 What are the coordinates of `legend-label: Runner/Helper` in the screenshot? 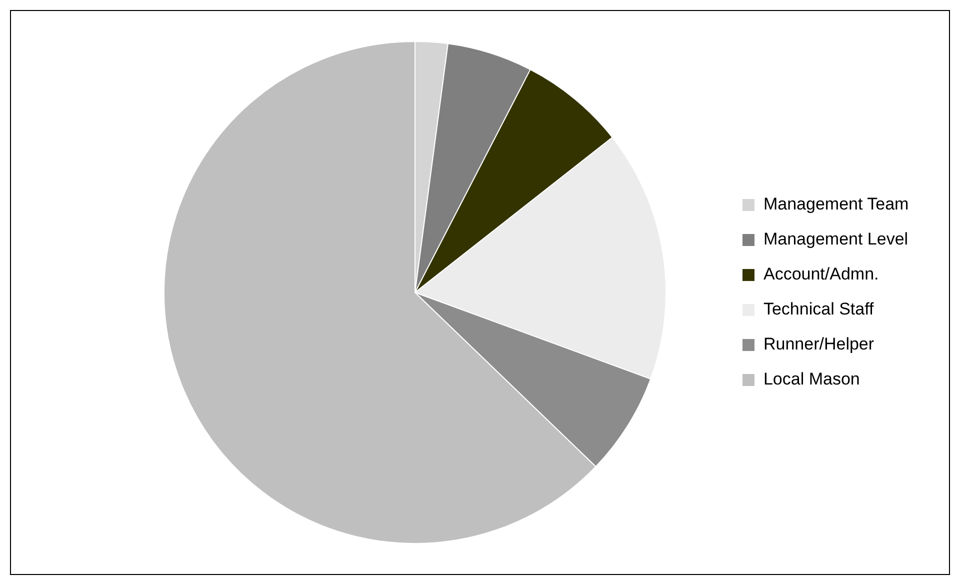 It's located at (818, 344).